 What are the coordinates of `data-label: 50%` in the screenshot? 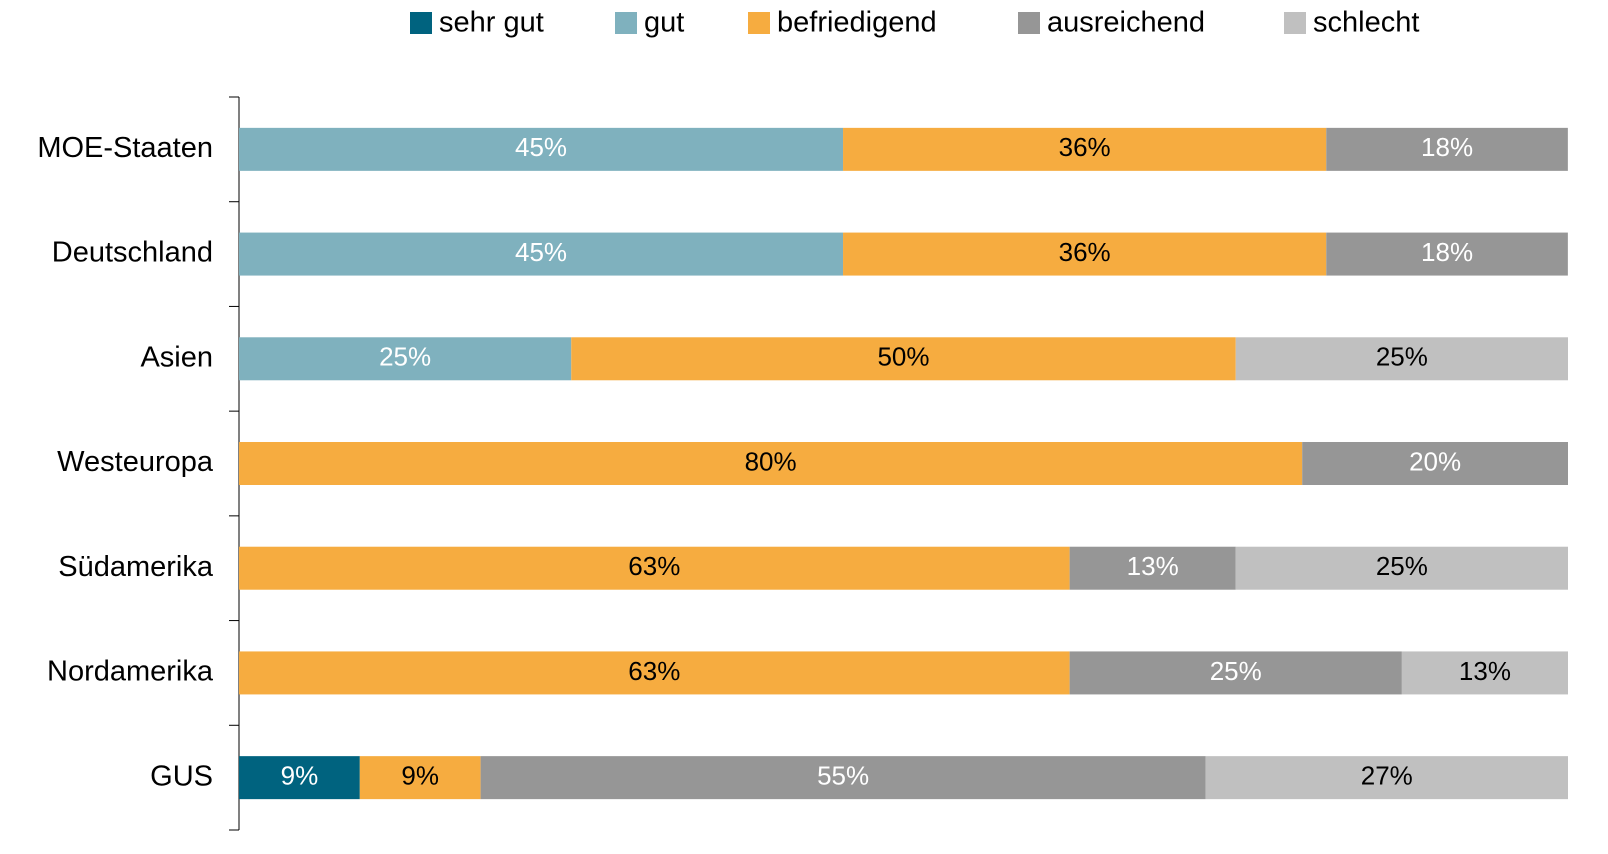 It's located at (903, 357).